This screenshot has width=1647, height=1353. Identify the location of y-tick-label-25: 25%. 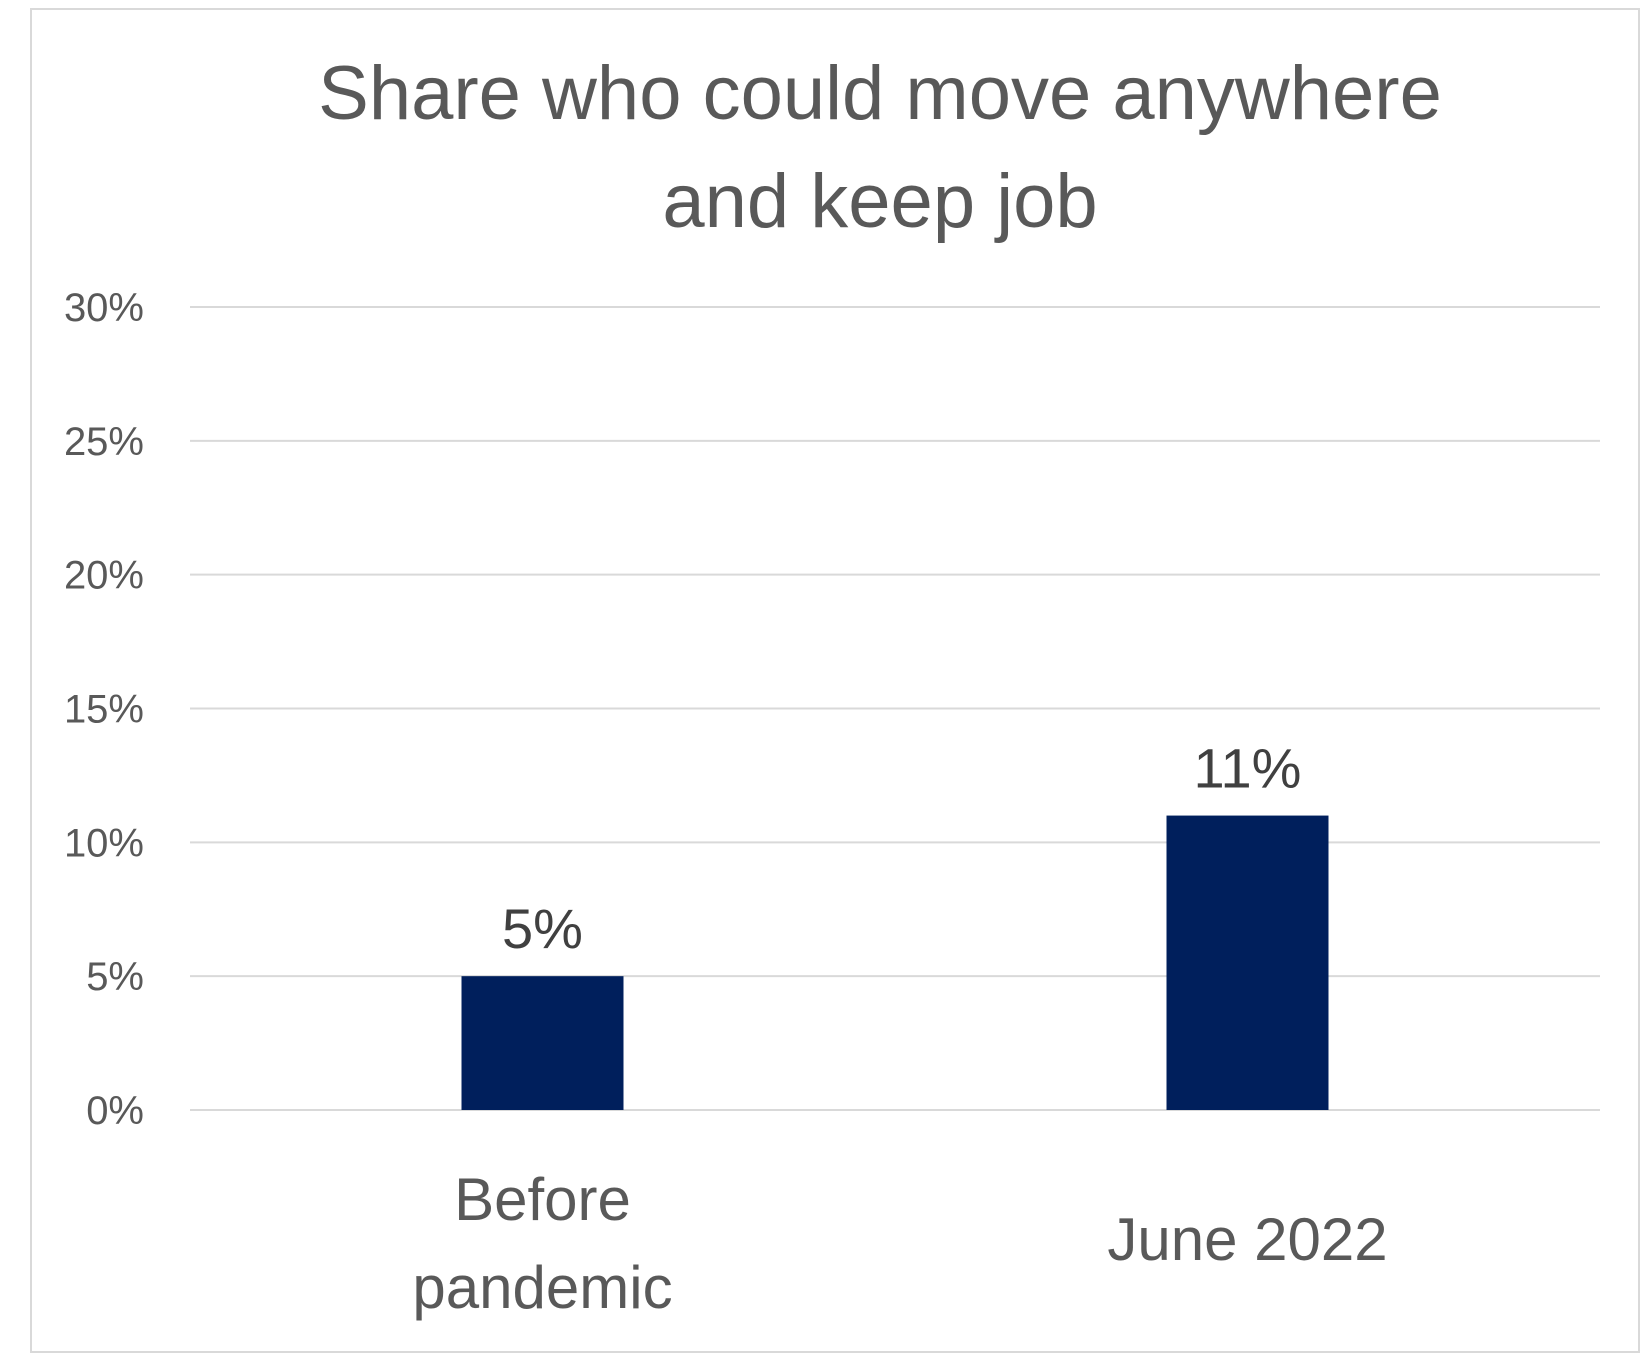
(104, 442).